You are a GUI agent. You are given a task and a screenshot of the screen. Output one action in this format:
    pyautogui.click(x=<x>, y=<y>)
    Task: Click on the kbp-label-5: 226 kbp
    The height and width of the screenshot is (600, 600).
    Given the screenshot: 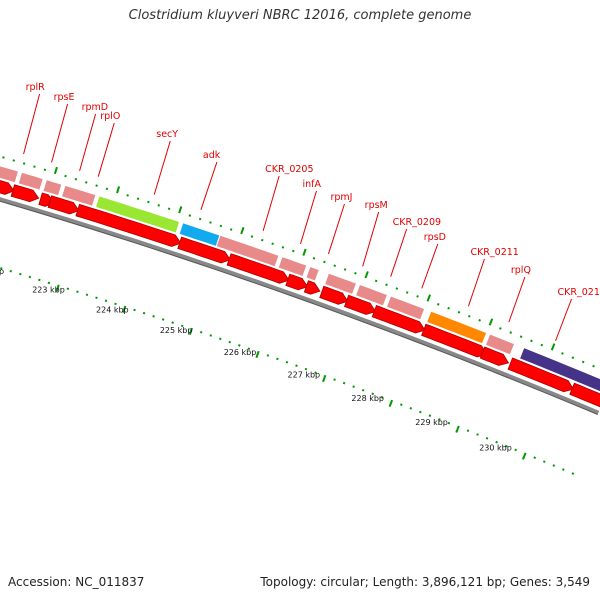 What is the action you would take?
    pyautogui.click(x=240, y=352)
    